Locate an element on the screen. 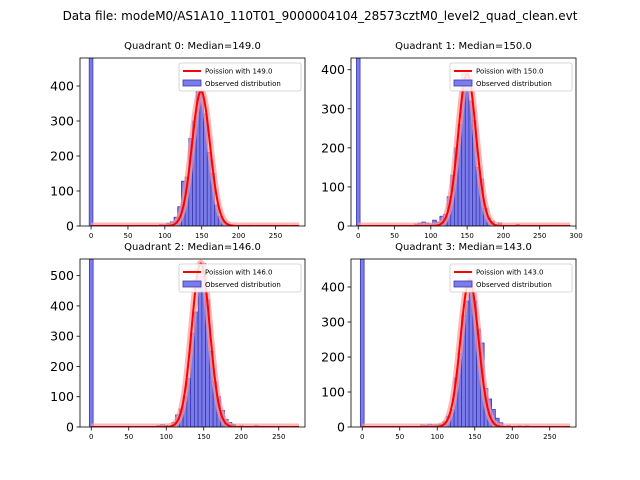  quadrant-1-axes-frame is located at coordinates (463, 142).